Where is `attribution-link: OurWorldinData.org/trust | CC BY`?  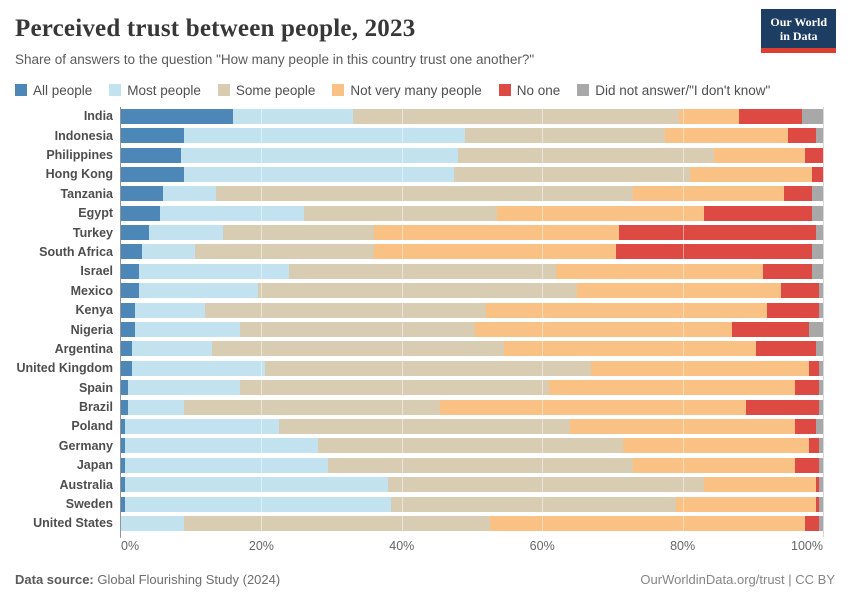
attribution-link: OurWorldinData.org/trust | CC BY is located at coordinates (737, 579).